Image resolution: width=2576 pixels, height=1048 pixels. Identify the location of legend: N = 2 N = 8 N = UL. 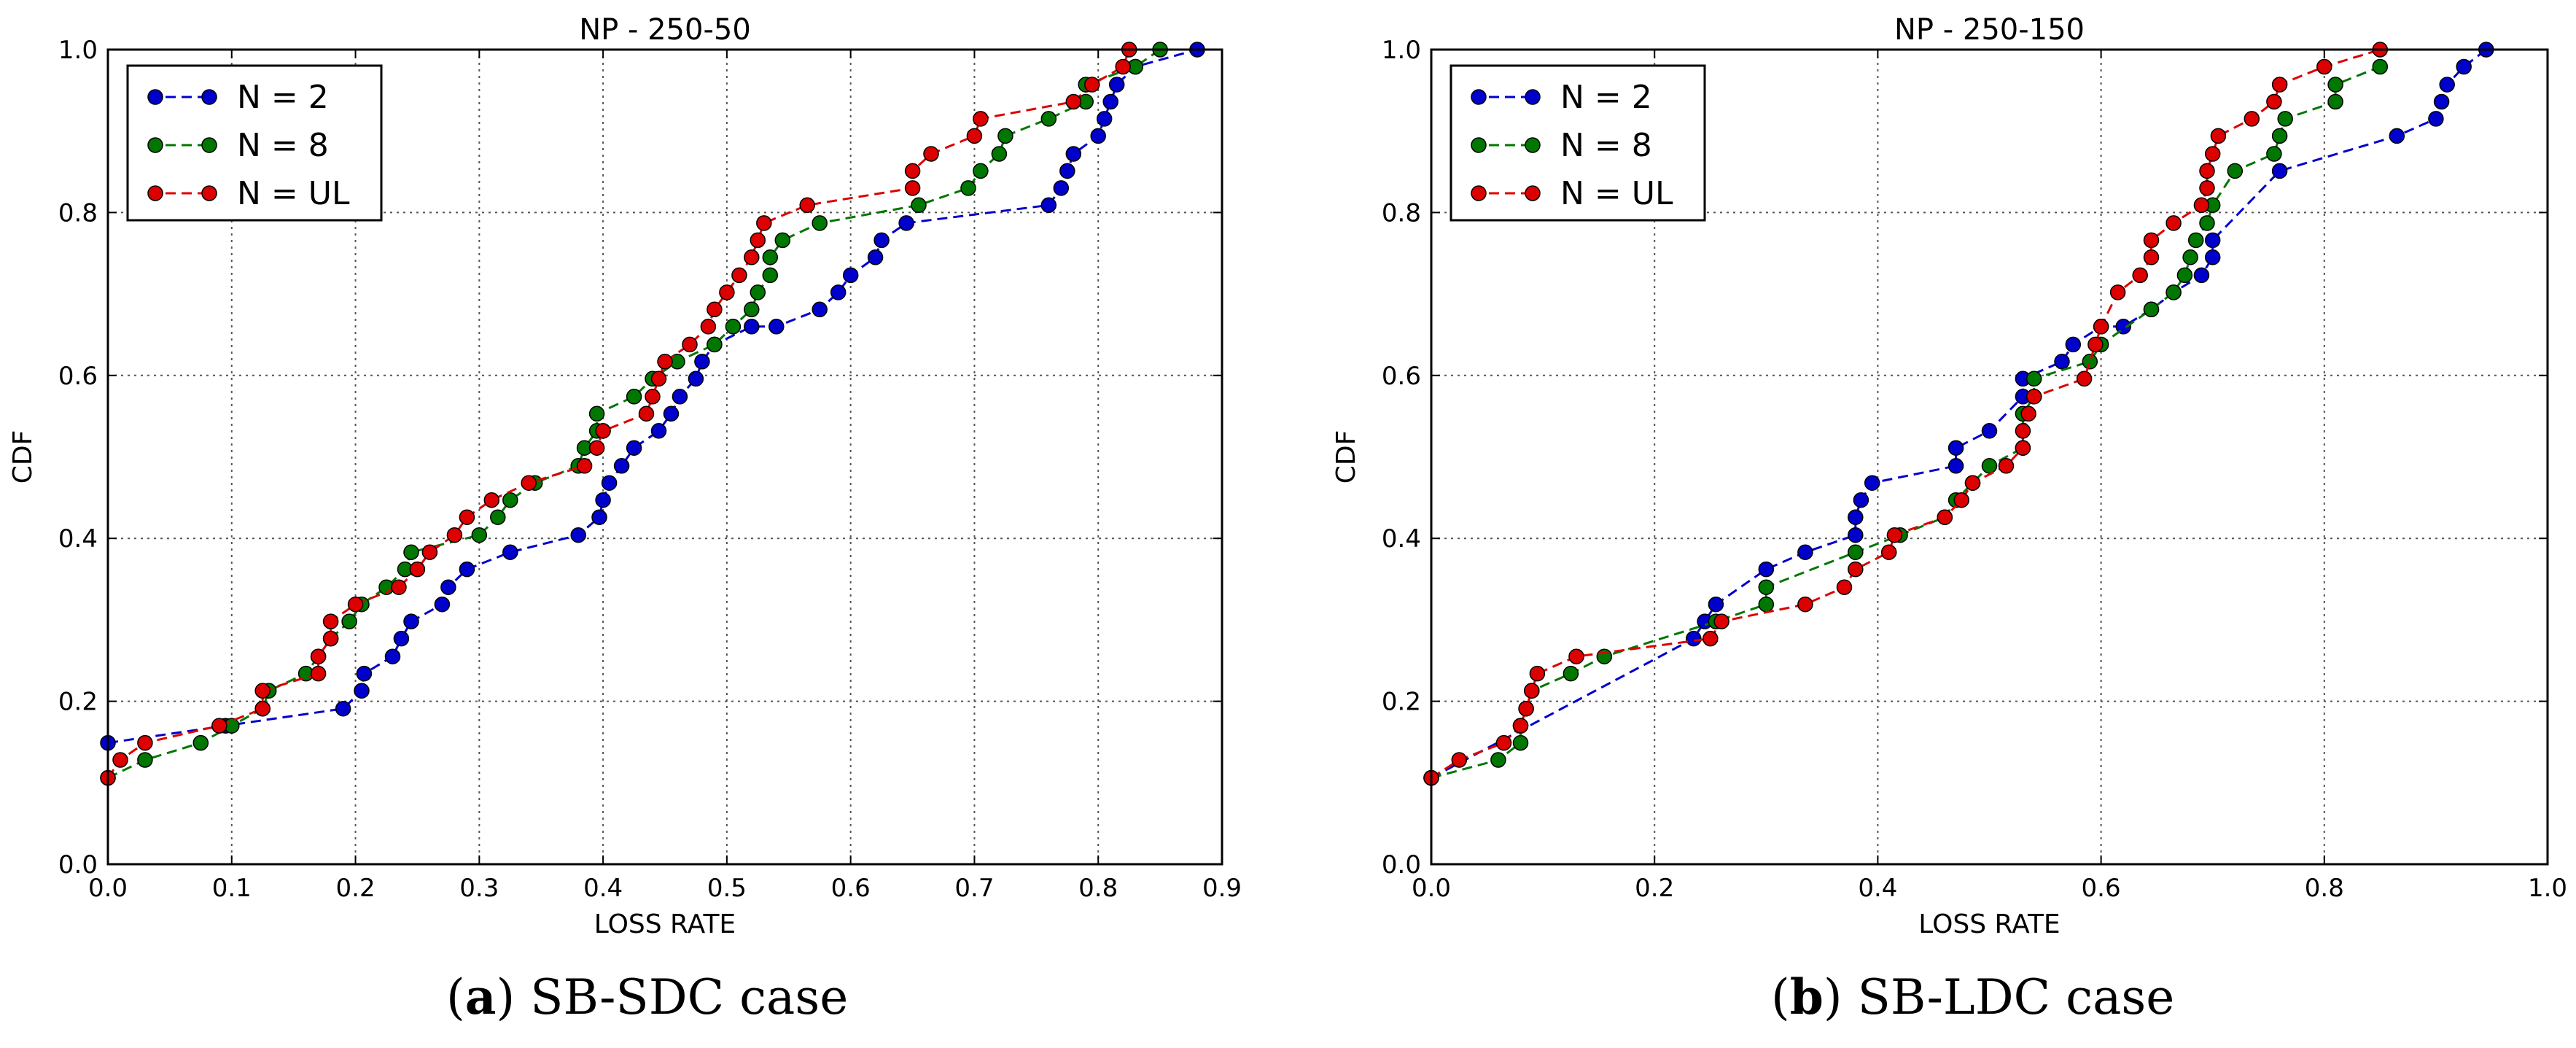
(254, 143).